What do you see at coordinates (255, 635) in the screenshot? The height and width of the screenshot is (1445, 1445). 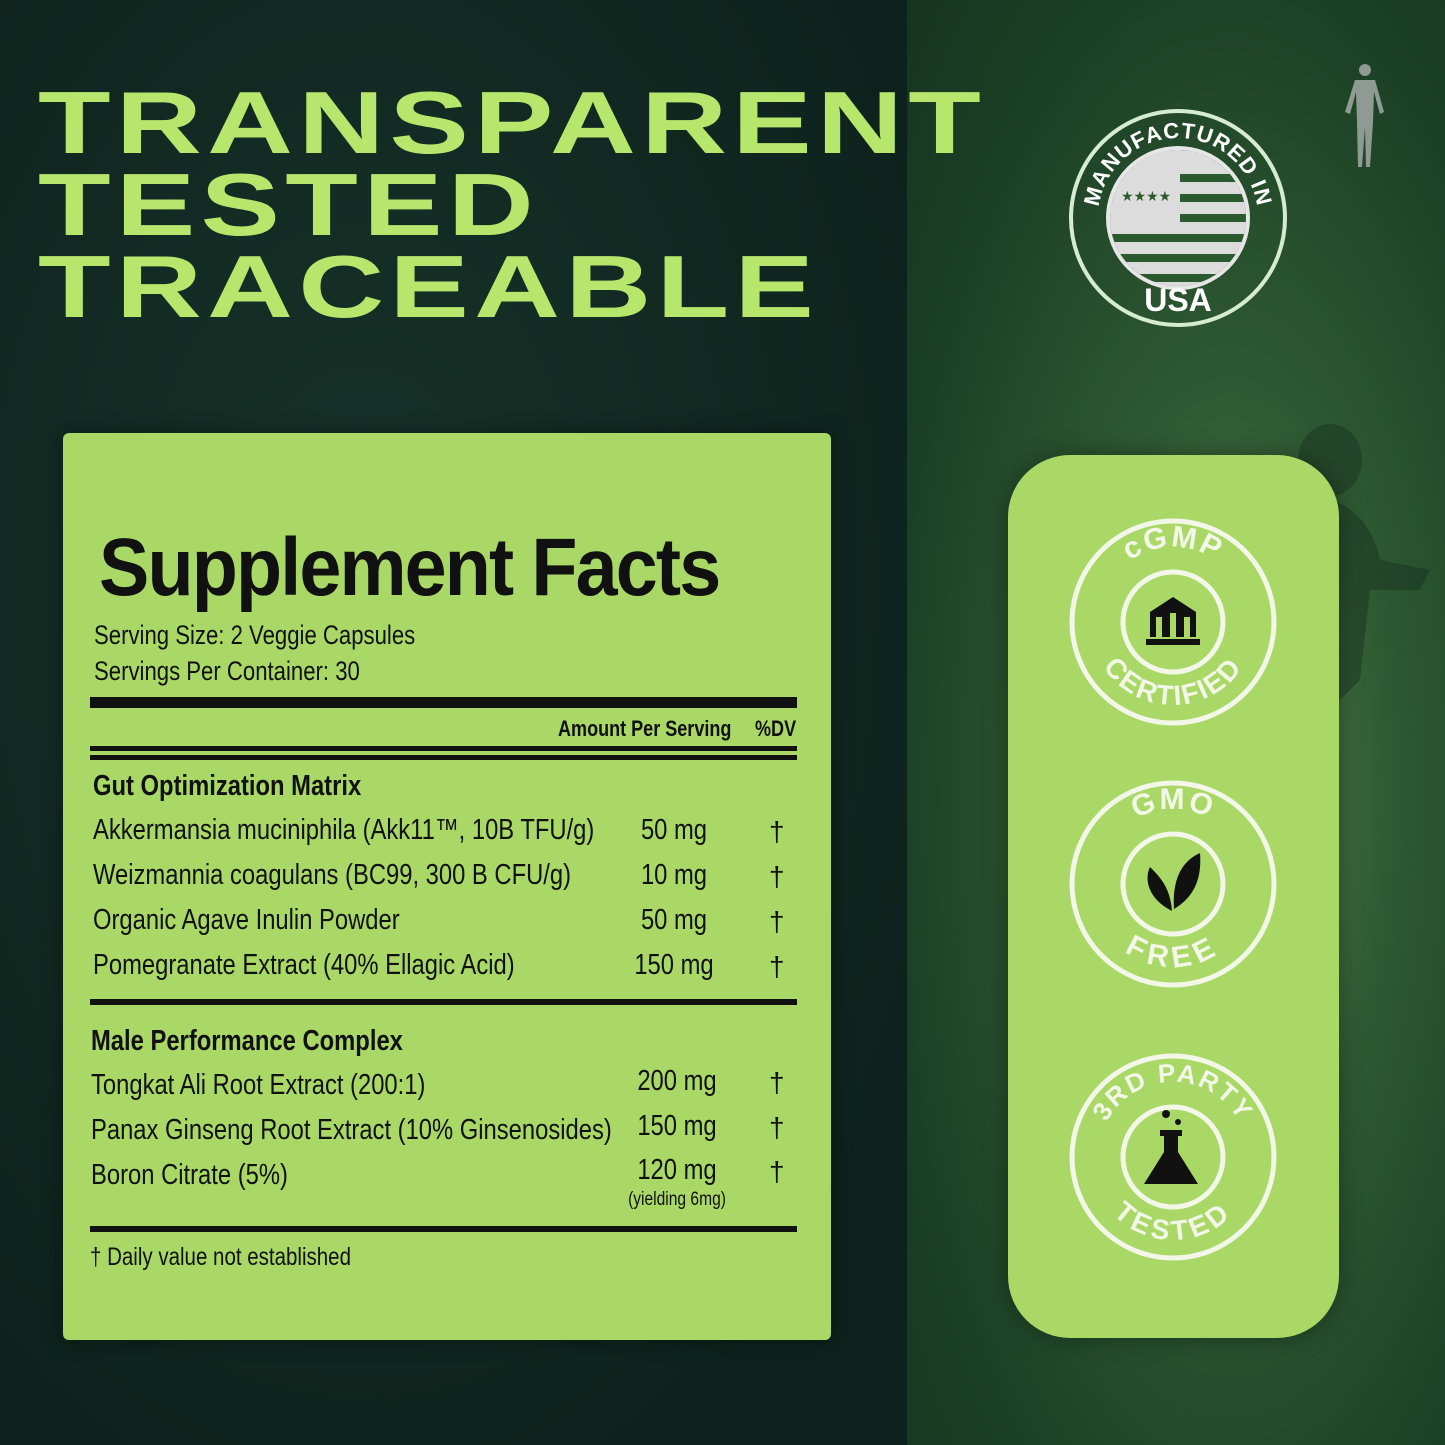 I see `serving-size: Serving Size: 2 Veggie Capsules` at bounding box center [255, 635].